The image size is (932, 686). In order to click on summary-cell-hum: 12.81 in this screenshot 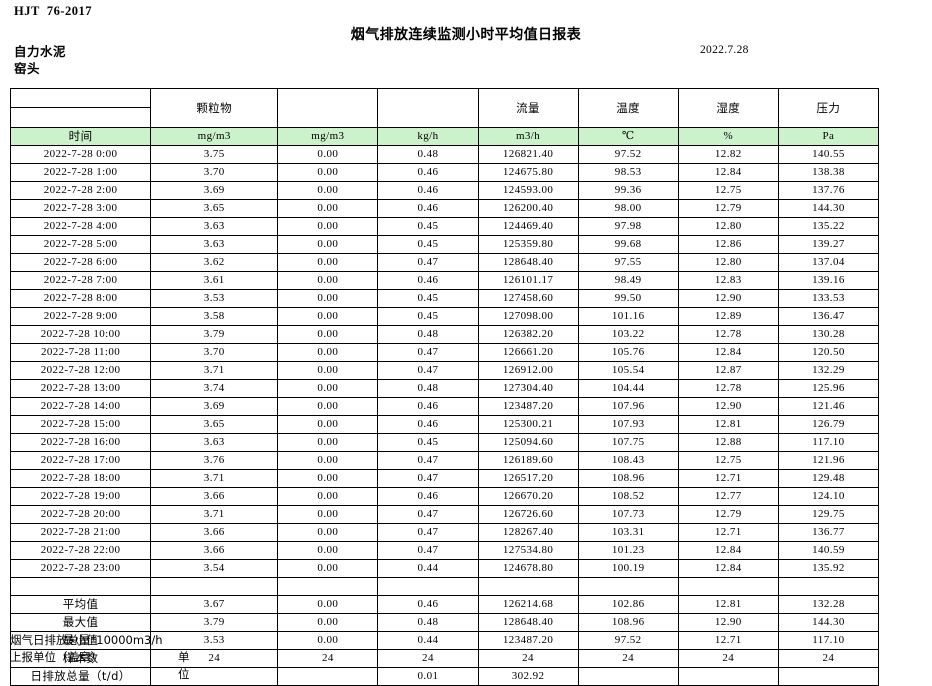, I will do `click(728, 604)`.